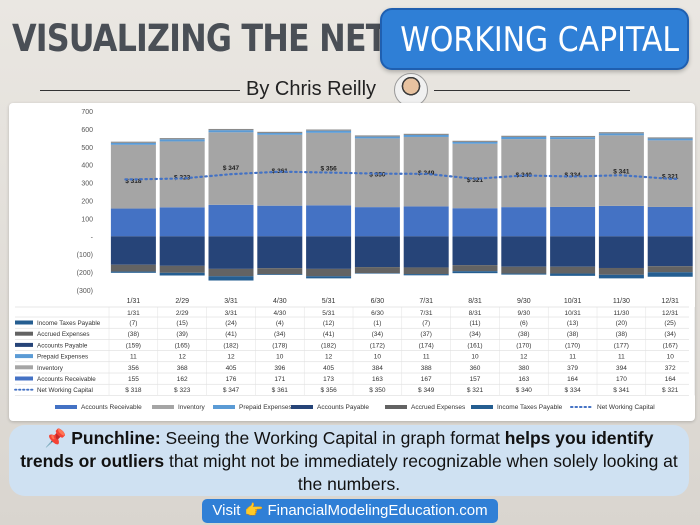 Image resolution: width=700 pixels, height=525 pixels. I want to click on visit-label: Visit, so click(226, 510).